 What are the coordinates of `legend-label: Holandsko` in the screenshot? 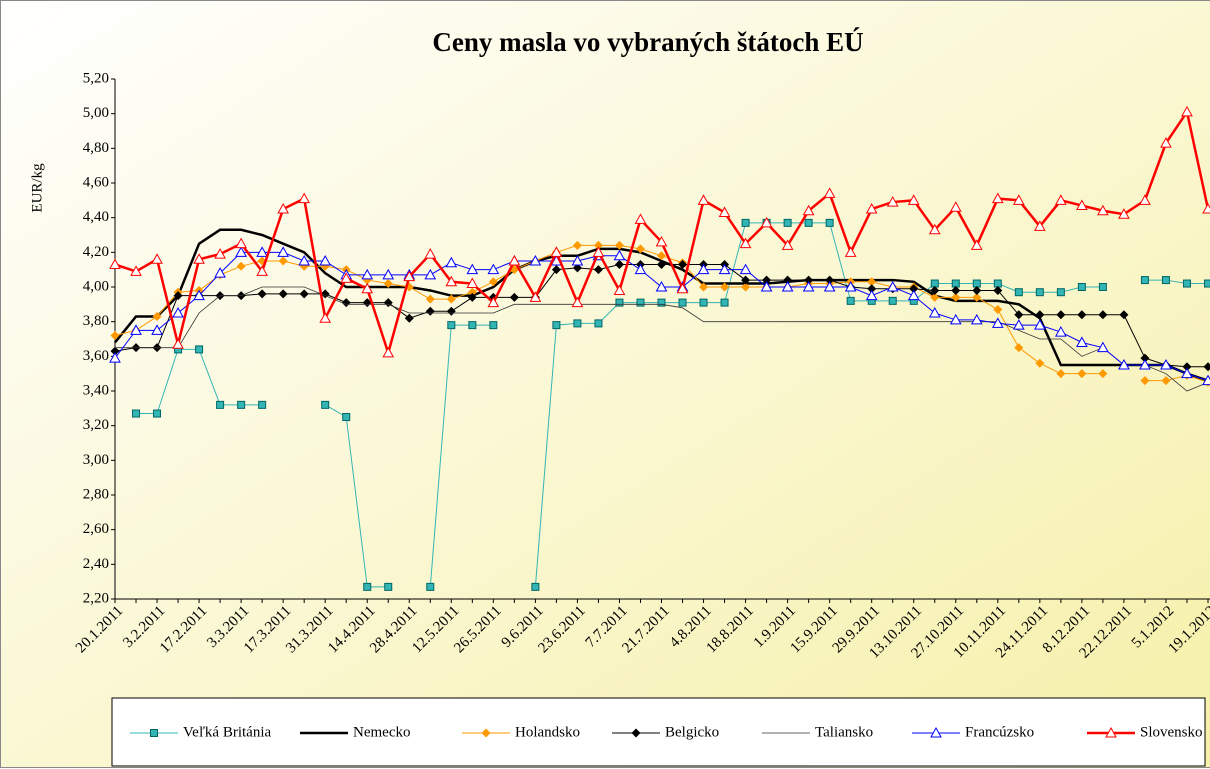 It's located at (547, 732).